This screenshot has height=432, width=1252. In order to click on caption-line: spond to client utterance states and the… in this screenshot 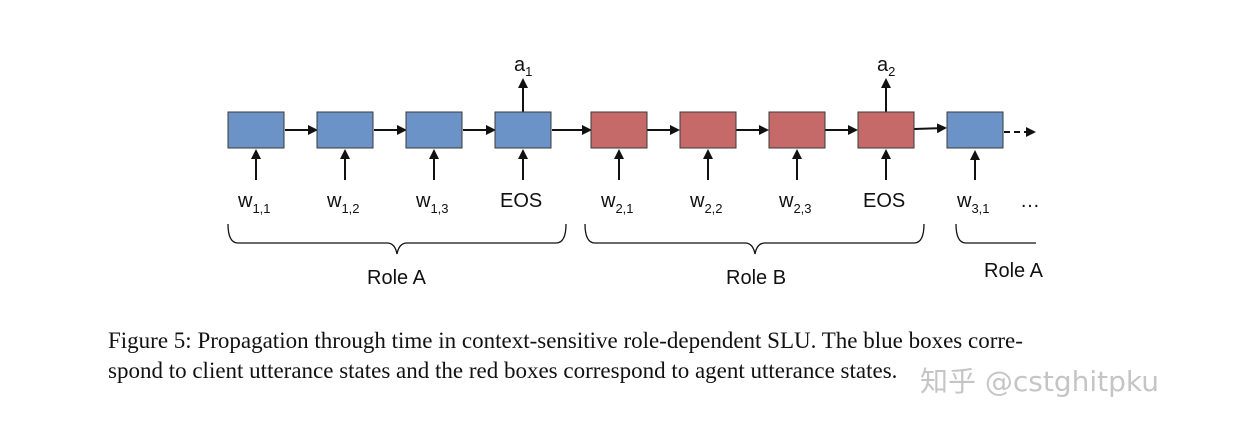, I will do `click(503, 370)`.